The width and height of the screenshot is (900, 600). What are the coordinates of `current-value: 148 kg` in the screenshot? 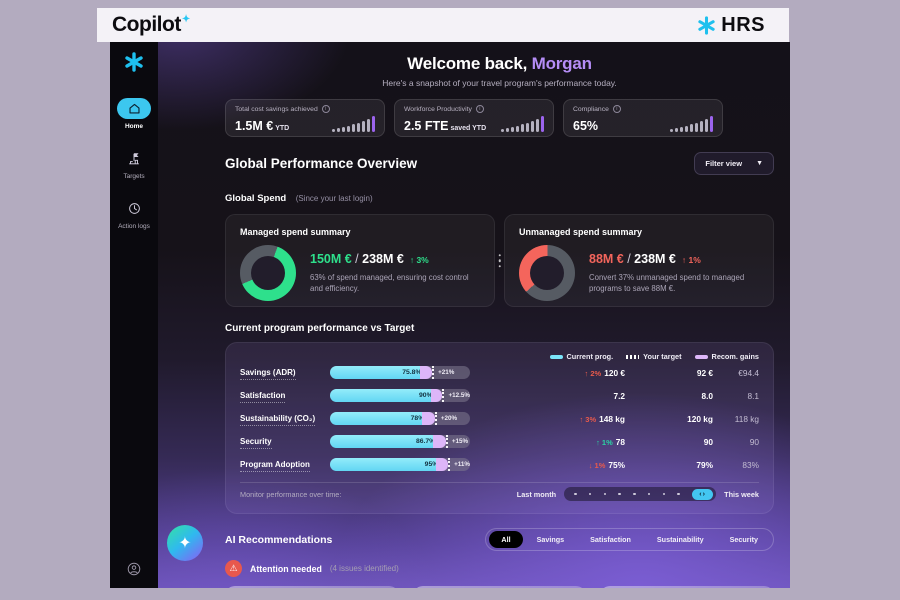 It's located at (612, 418).